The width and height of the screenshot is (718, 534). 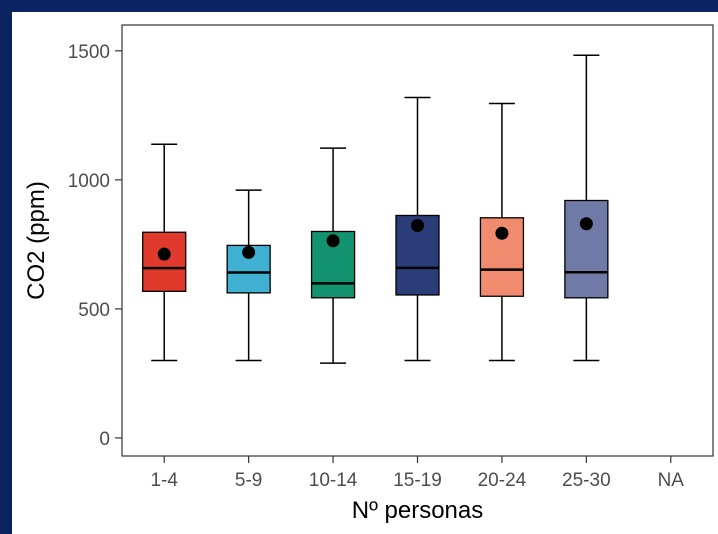 I want to click on x-tick-label: 1-4, so click(x=164, y=480).